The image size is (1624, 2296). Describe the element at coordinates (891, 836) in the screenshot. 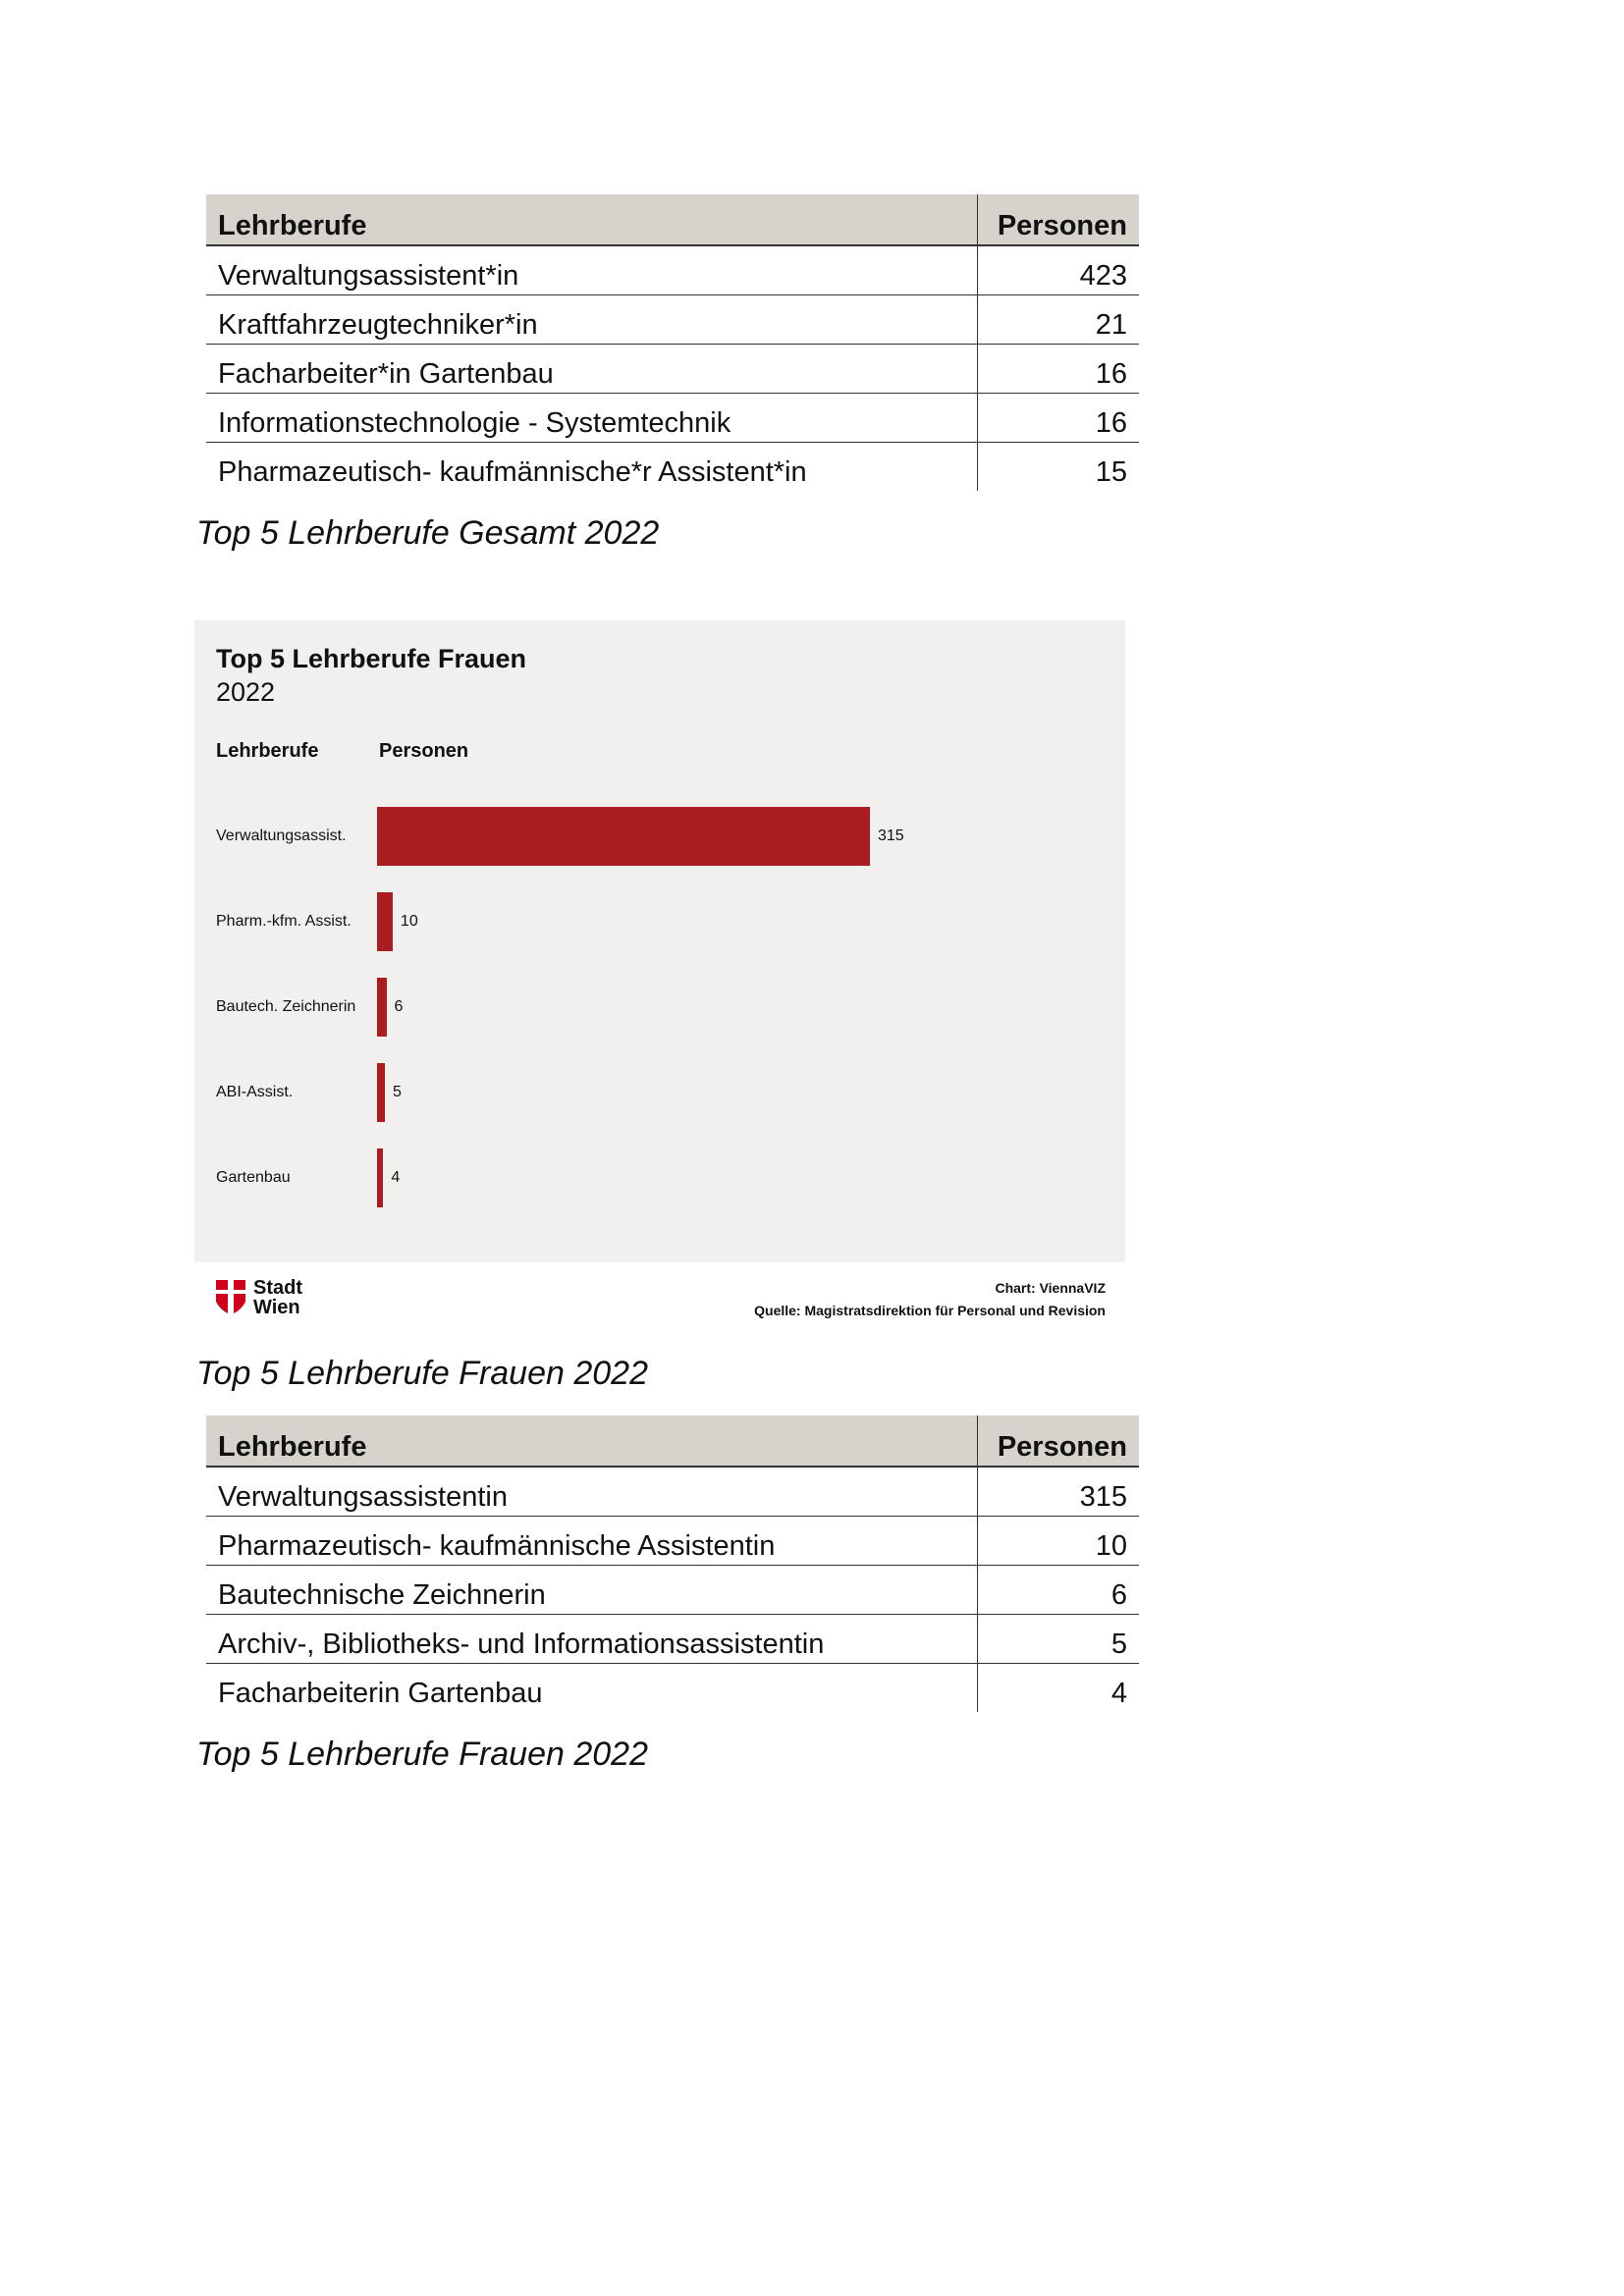

I see `value-label: 315` at that location.